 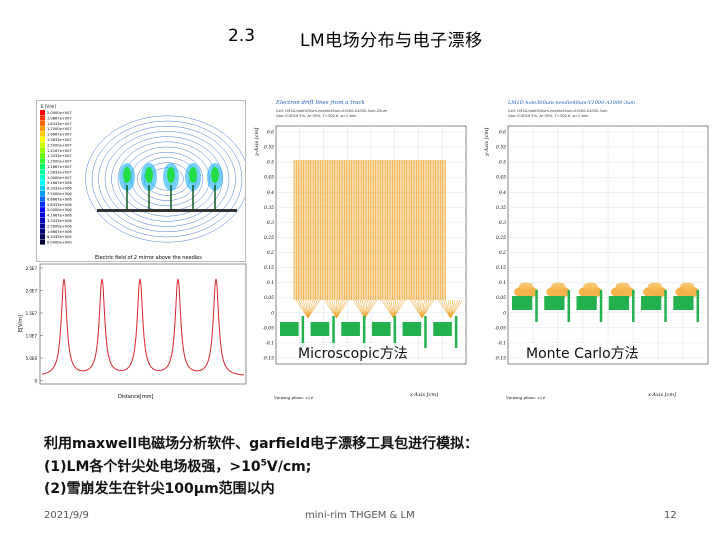 What do you see at coordinates (59, 129) in the screenshot?
I see `legend-value: 1.7500e+007` at bounding box center [59, 129].